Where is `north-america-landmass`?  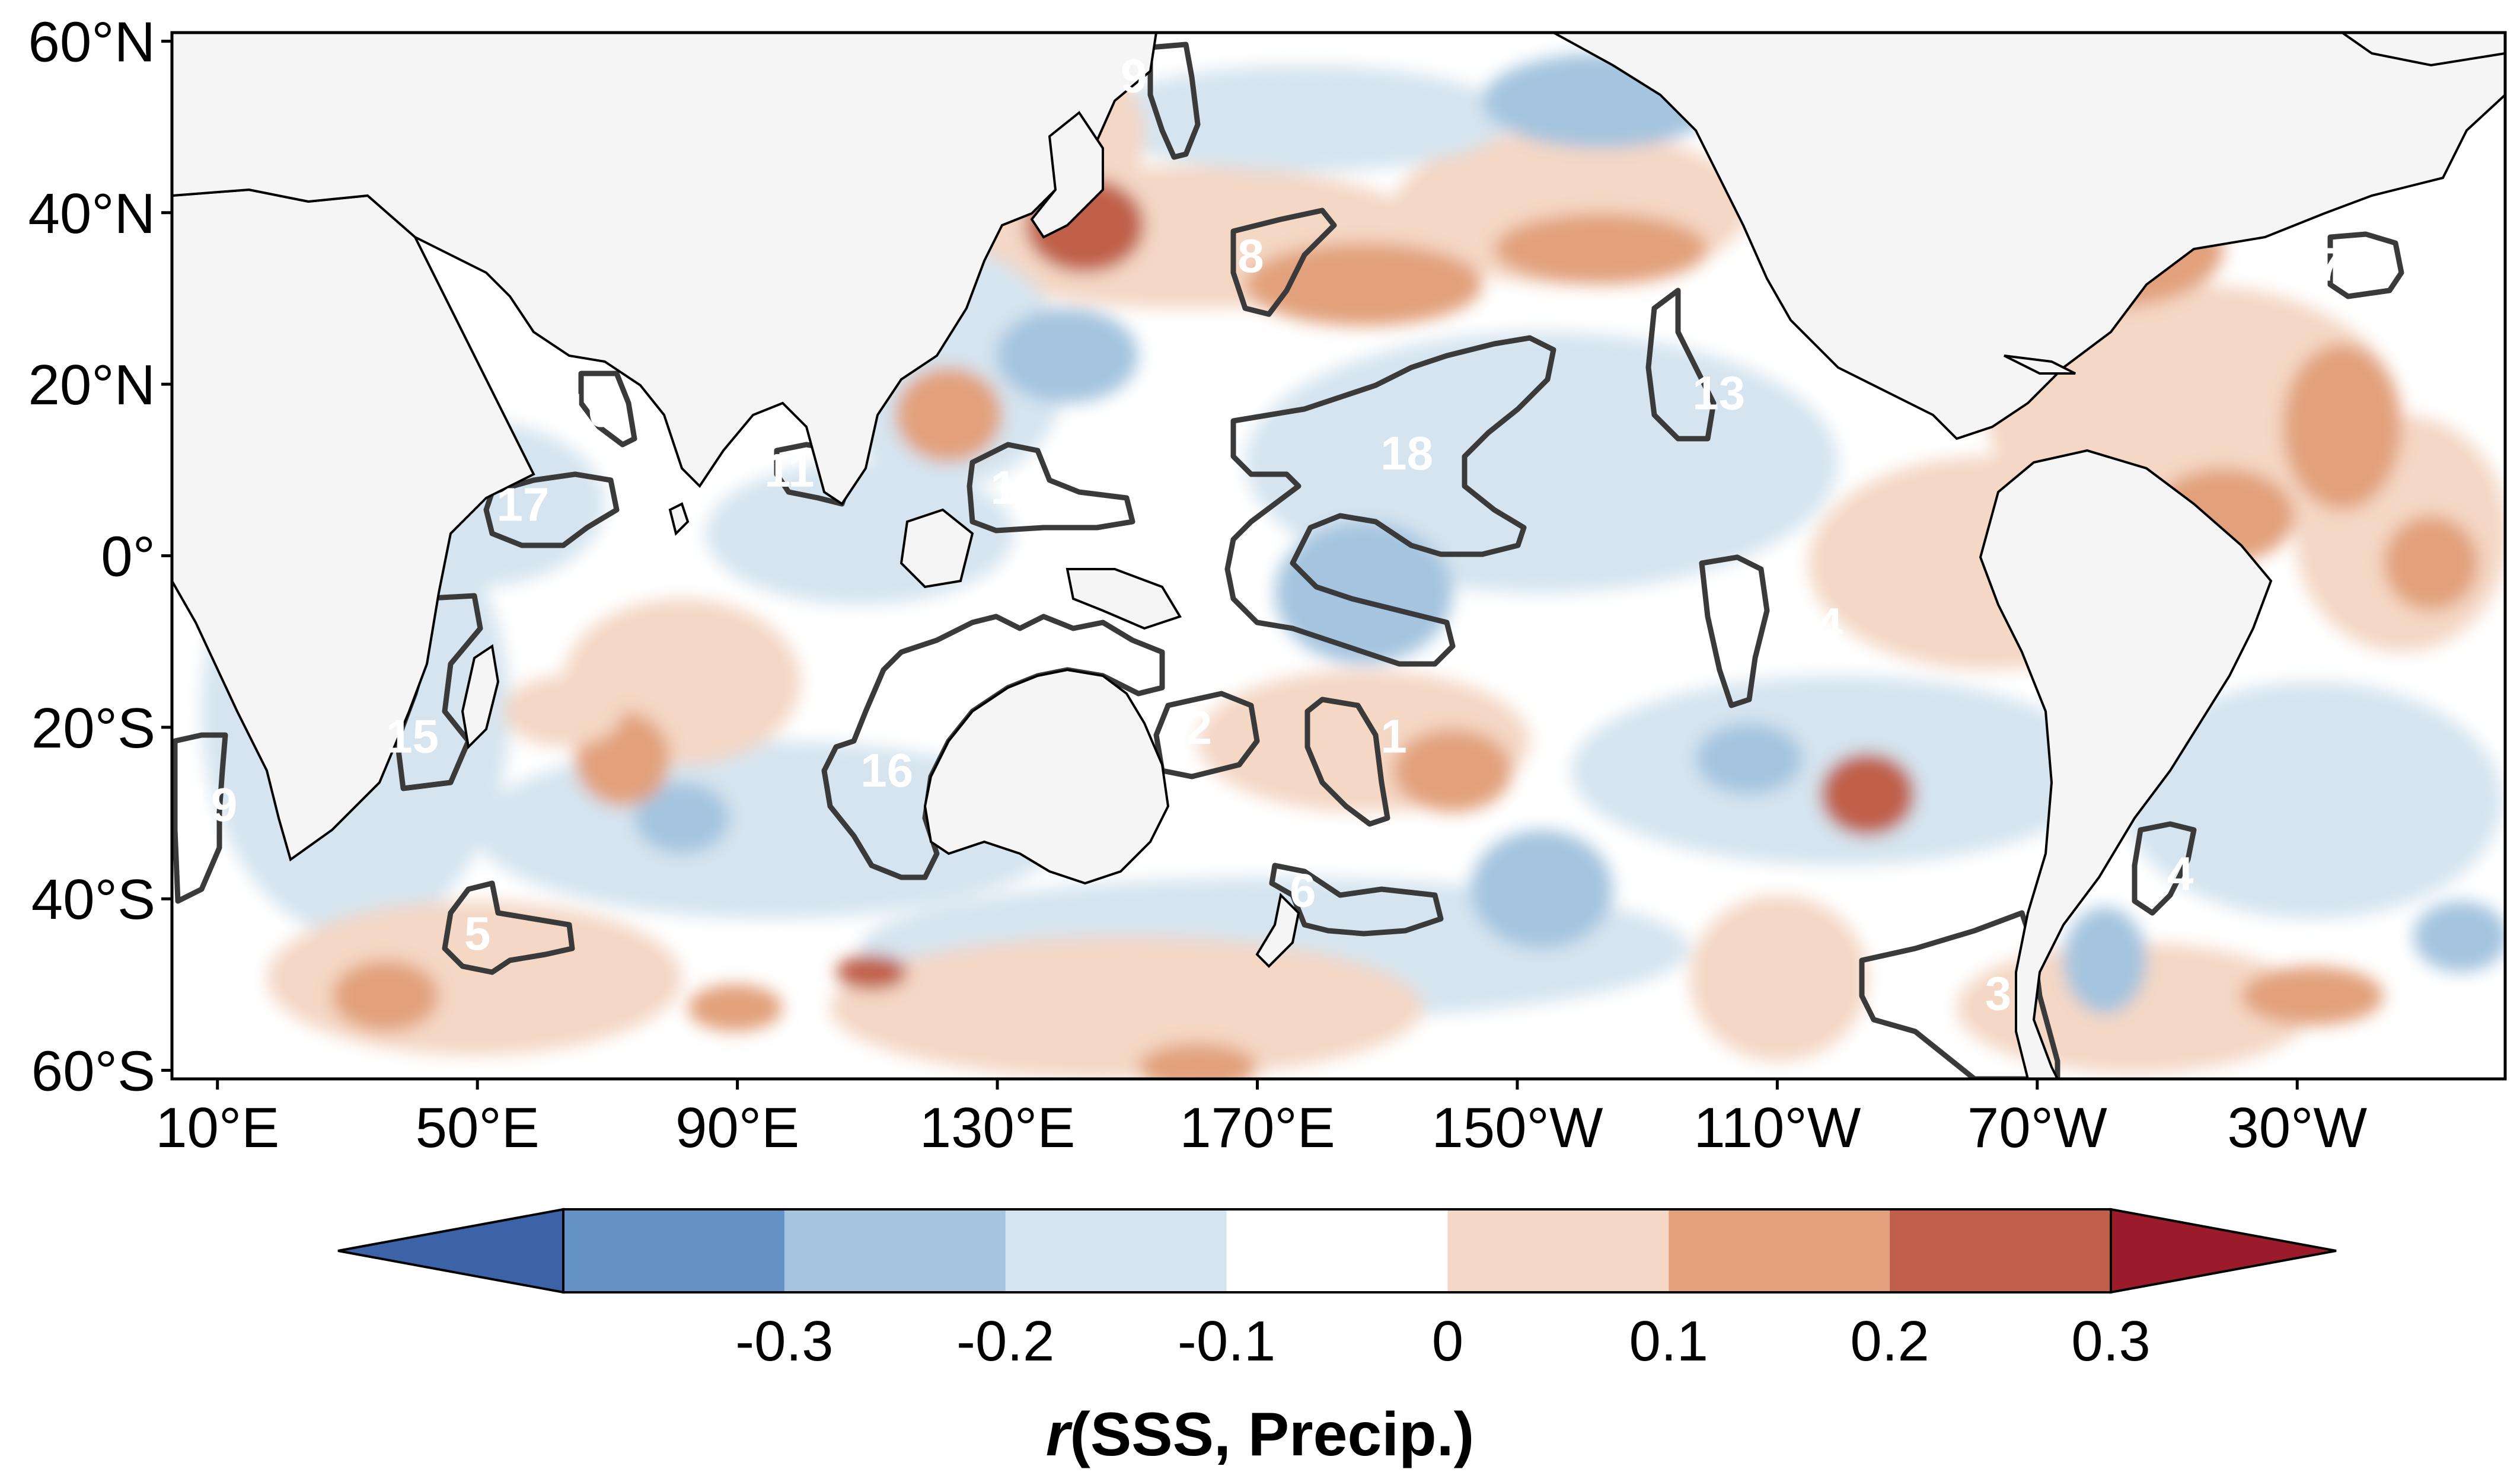
north-america-landmass is located at coordinates (2029, 236).